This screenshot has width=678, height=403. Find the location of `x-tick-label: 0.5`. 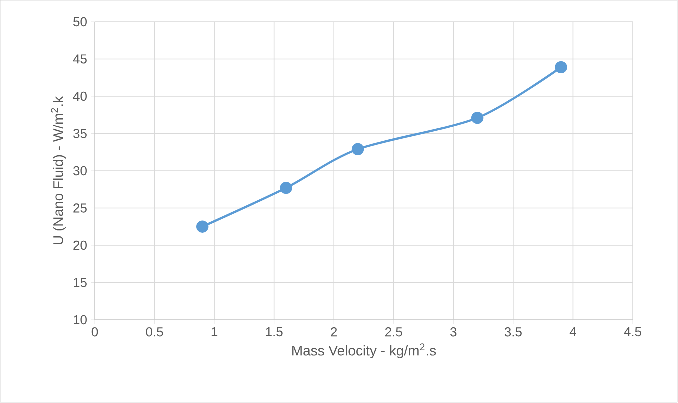

x-tick-label: 0.5 is located at coordinates (155, 332).